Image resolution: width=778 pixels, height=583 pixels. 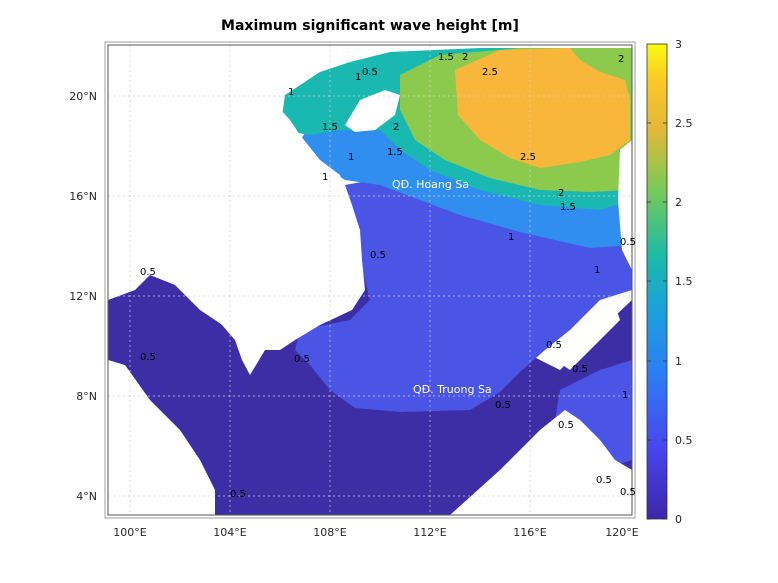 I want to click on lat-tick-label: 12°N, so click(x=83, y=296).